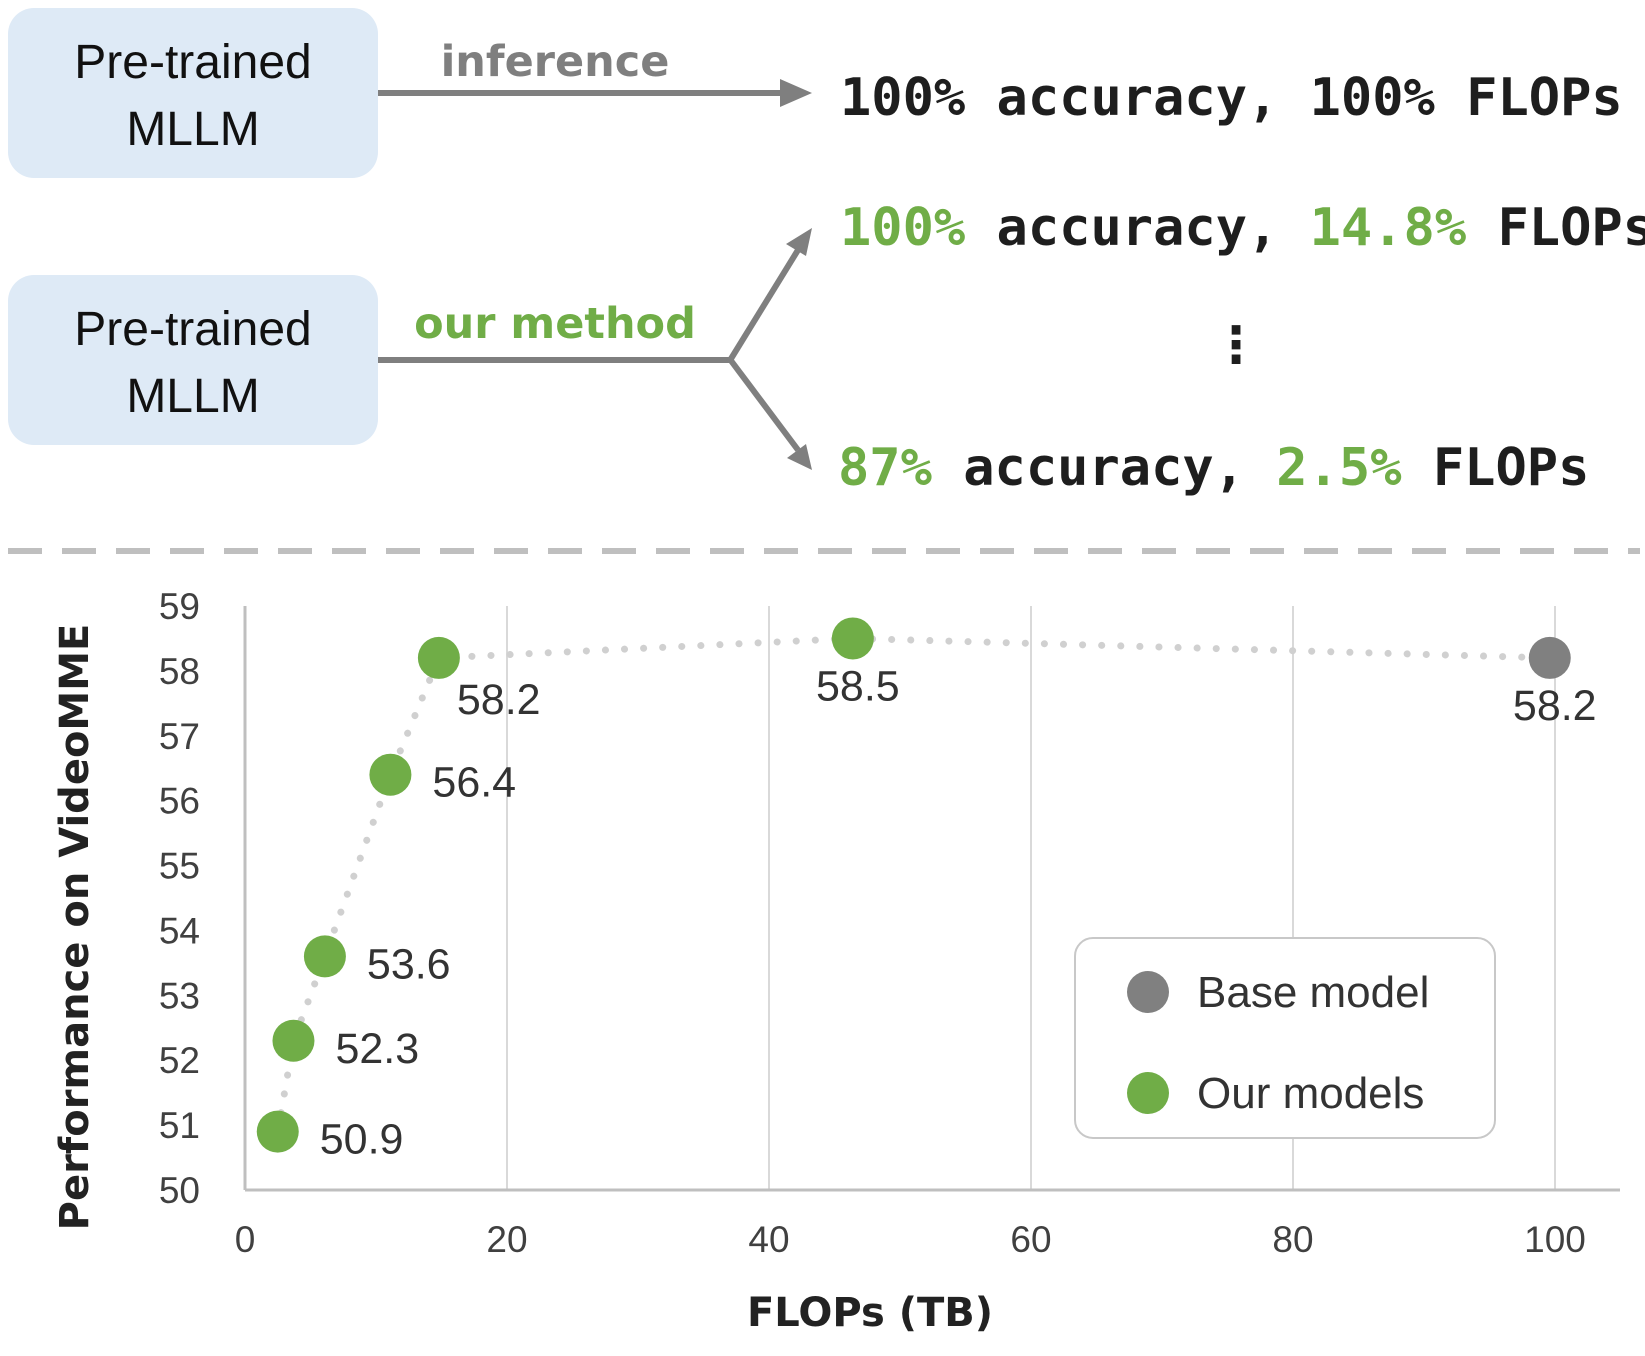  Describe the element at coordinates (1338, 468) in the screenshot. I see `result-low-flops: 2.5%` at that location.